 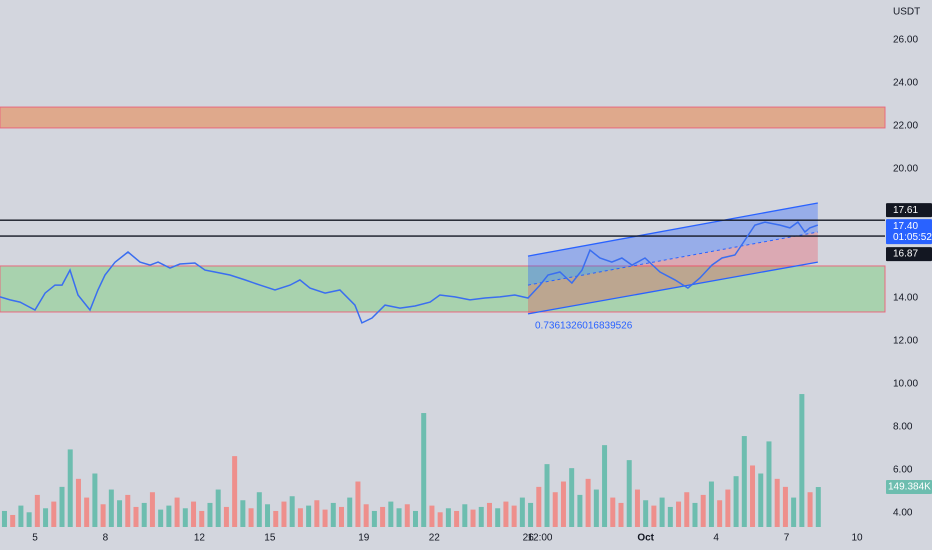 I want to click on x-tick-label: 4, so click(x=716, y=538).